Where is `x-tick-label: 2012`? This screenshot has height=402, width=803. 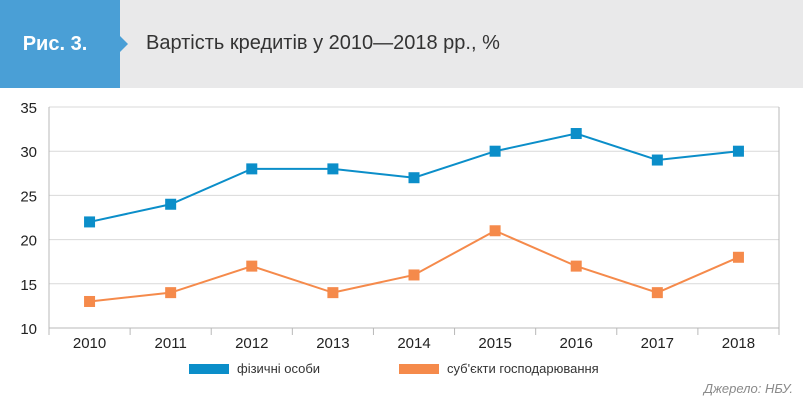
x-tick-label: 2012 is located at coordinates (251, 343).